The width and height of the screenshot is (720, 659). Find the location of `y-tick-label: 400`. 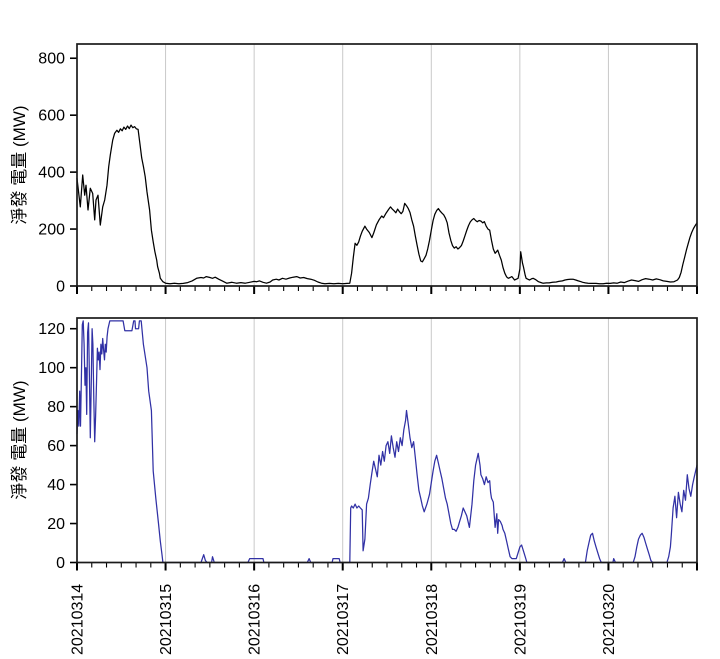

y-tick-label: 400 is located at coordinates (51, 173).